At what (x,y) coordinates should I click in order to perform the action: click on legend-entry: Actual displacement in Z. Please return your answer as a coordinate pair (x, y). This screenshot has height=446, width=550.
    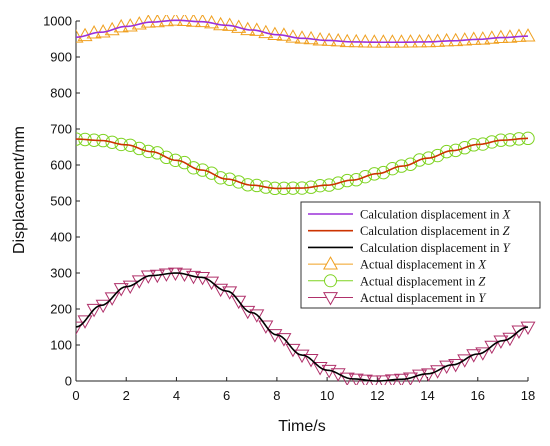
    Looking at the image, I should click on (397, 281).